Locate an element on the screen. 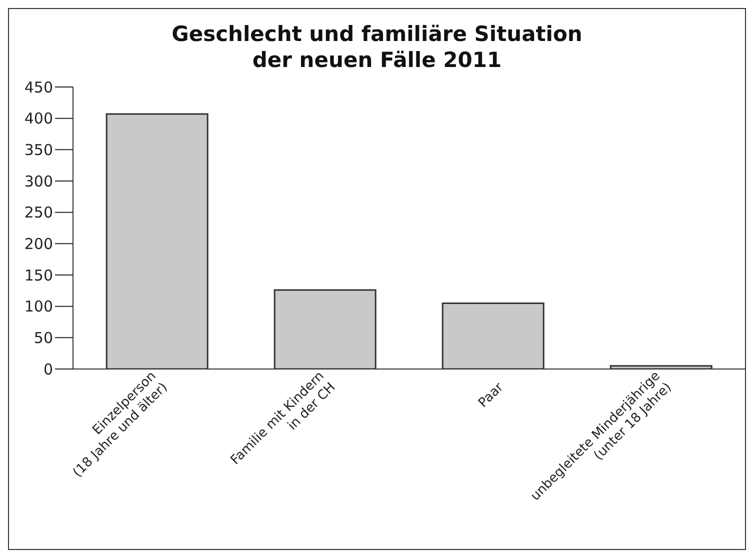 The width and height of the screenshot is (754, 560). y-tick-label: 350 is located at coordinates (38, 149).